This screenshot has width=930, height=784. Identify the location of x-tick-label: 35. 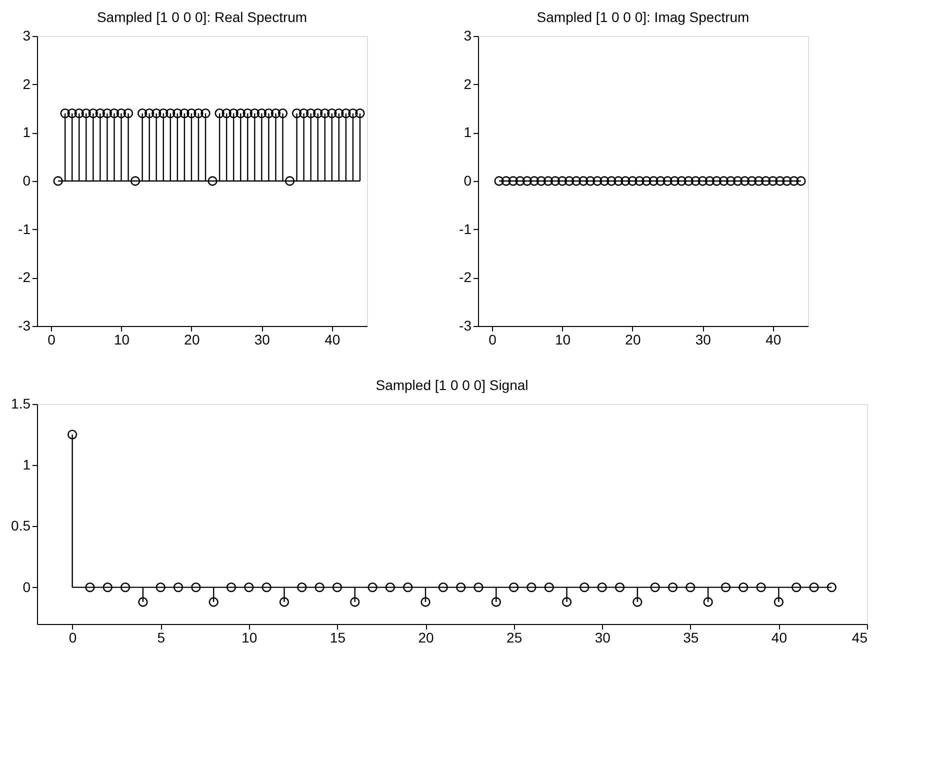
(691, 638).